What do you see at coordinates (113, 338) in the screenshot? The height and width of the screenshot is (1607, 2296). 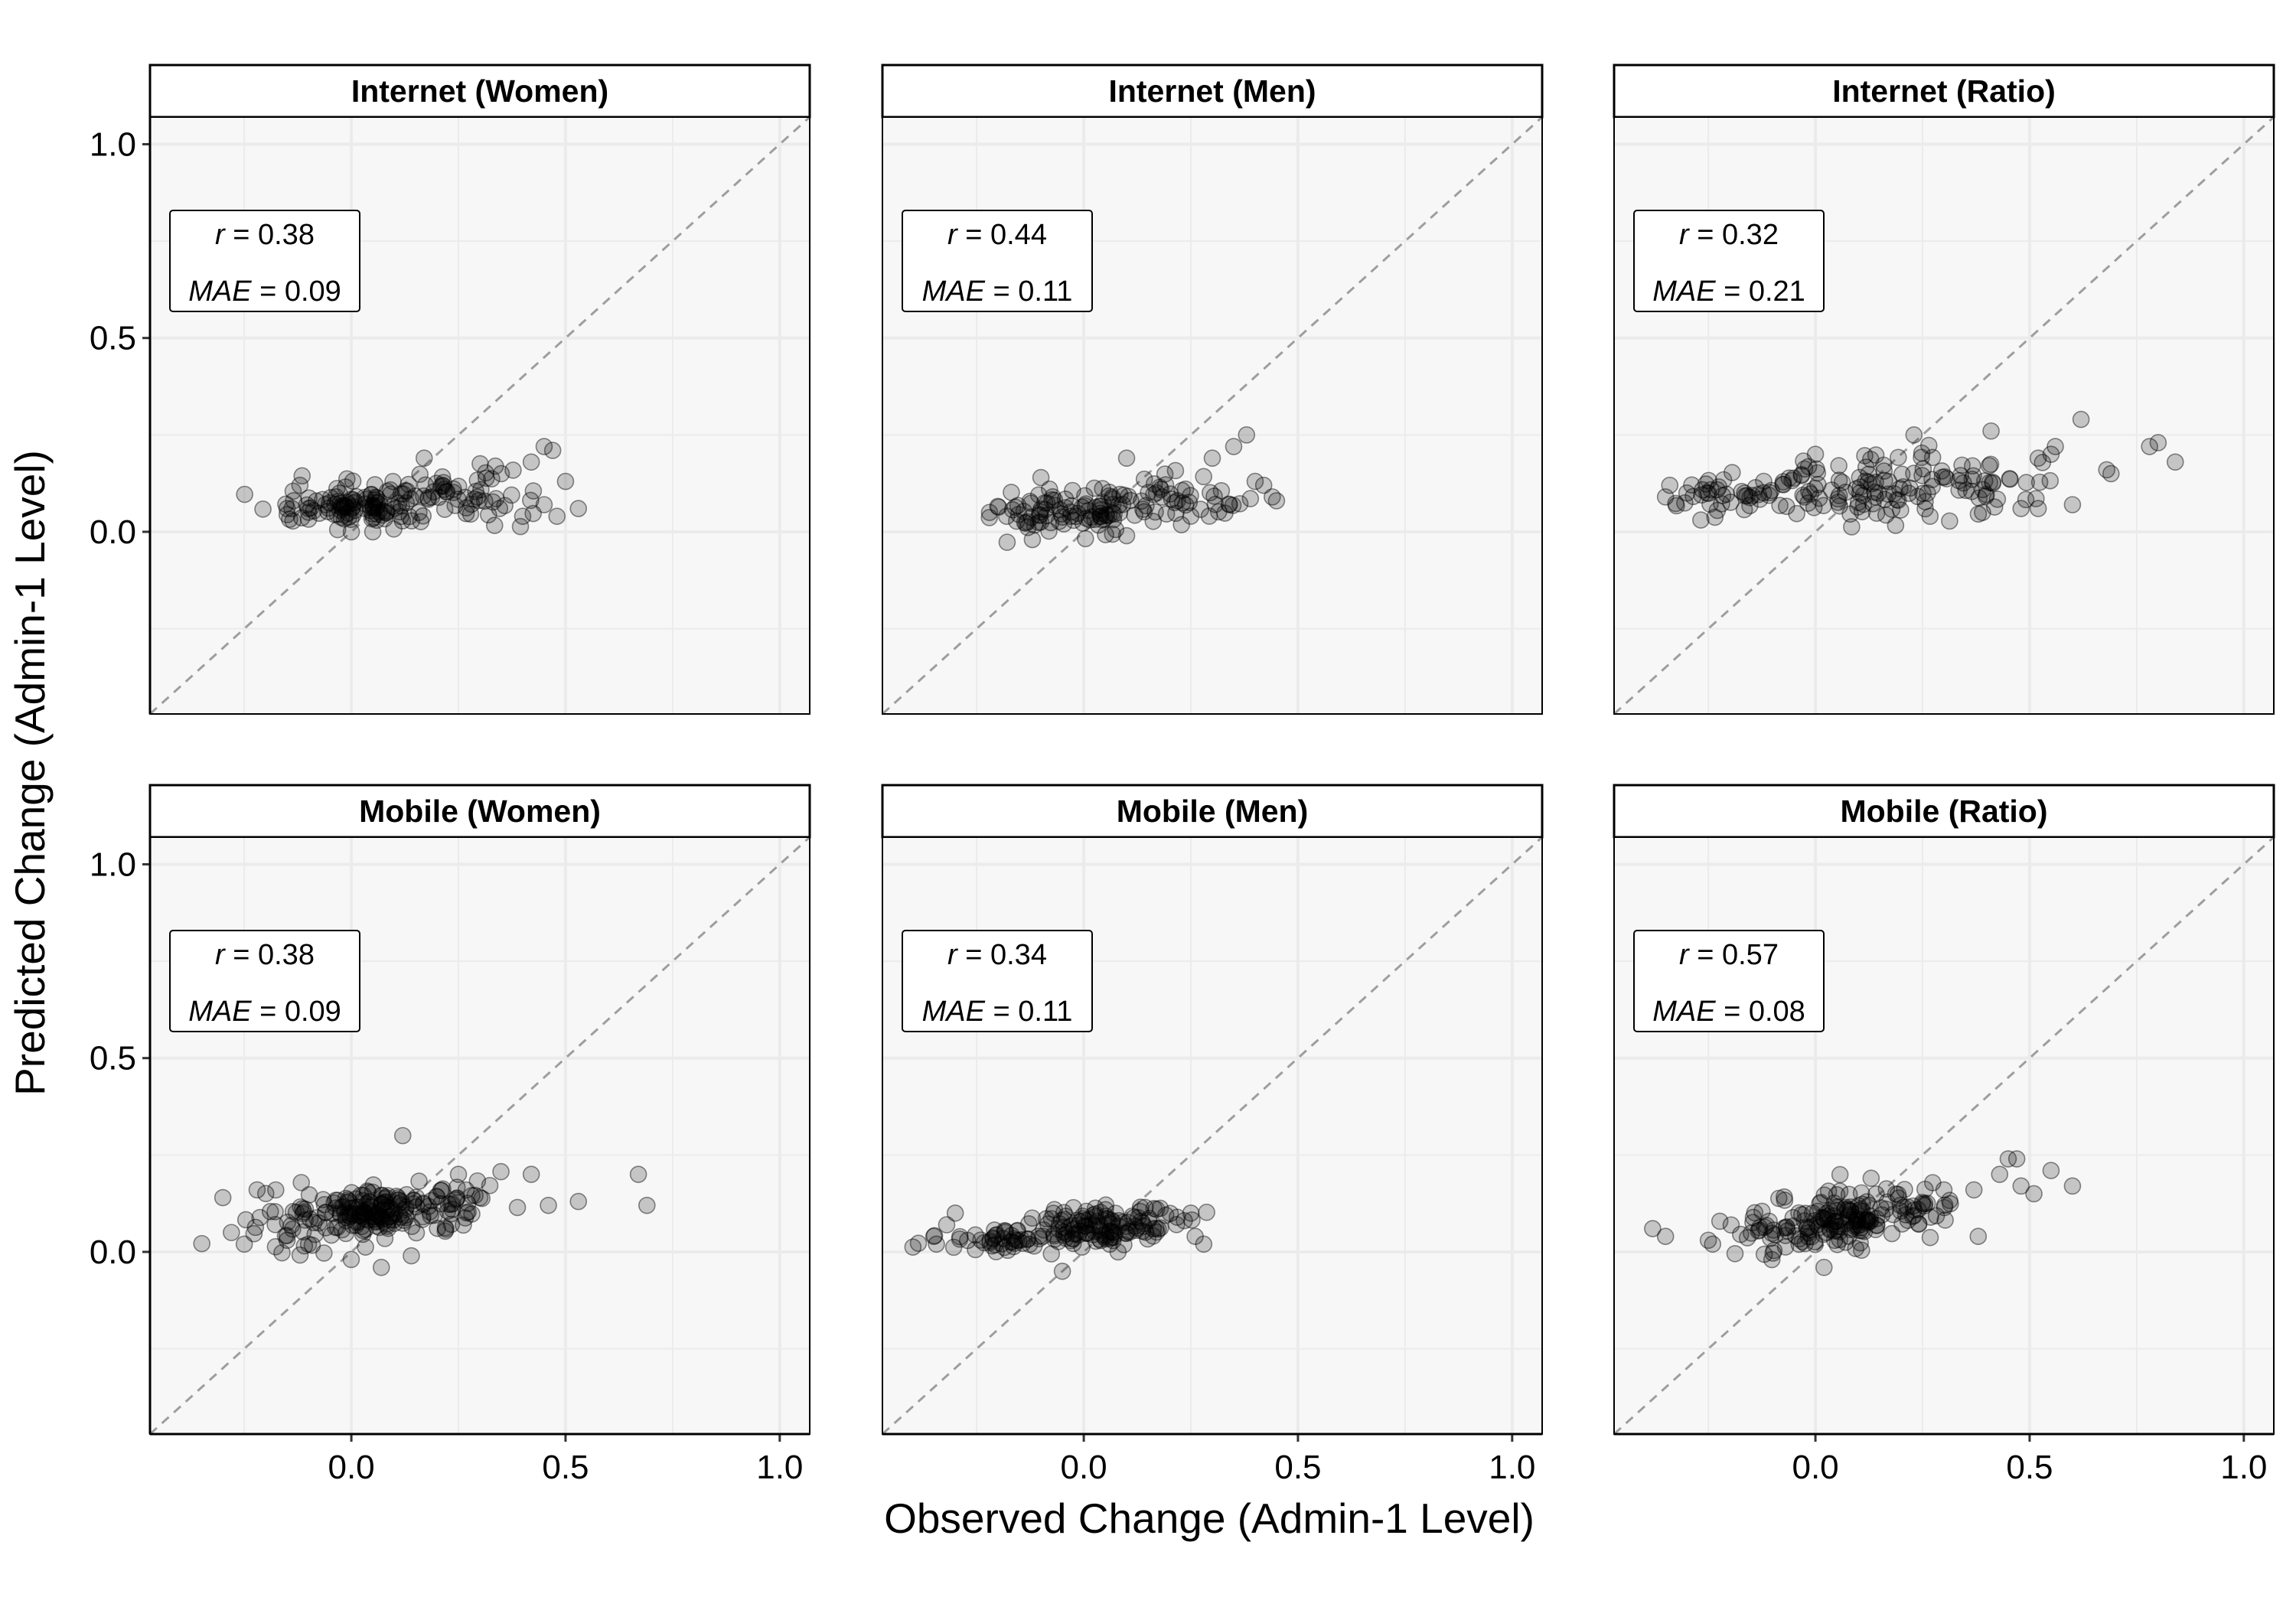 I see `y-tick-label: 0.5` at bounding box center [113, 338].